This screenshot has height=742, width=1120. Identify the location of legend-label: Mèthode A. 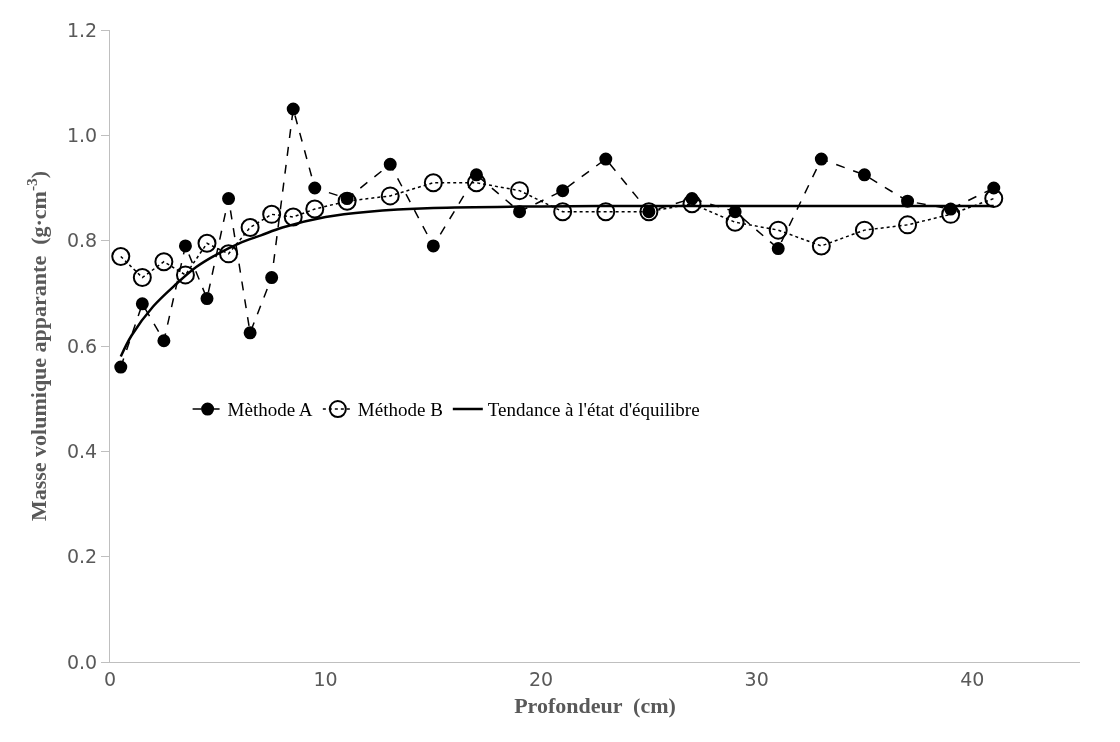
(270, 410).